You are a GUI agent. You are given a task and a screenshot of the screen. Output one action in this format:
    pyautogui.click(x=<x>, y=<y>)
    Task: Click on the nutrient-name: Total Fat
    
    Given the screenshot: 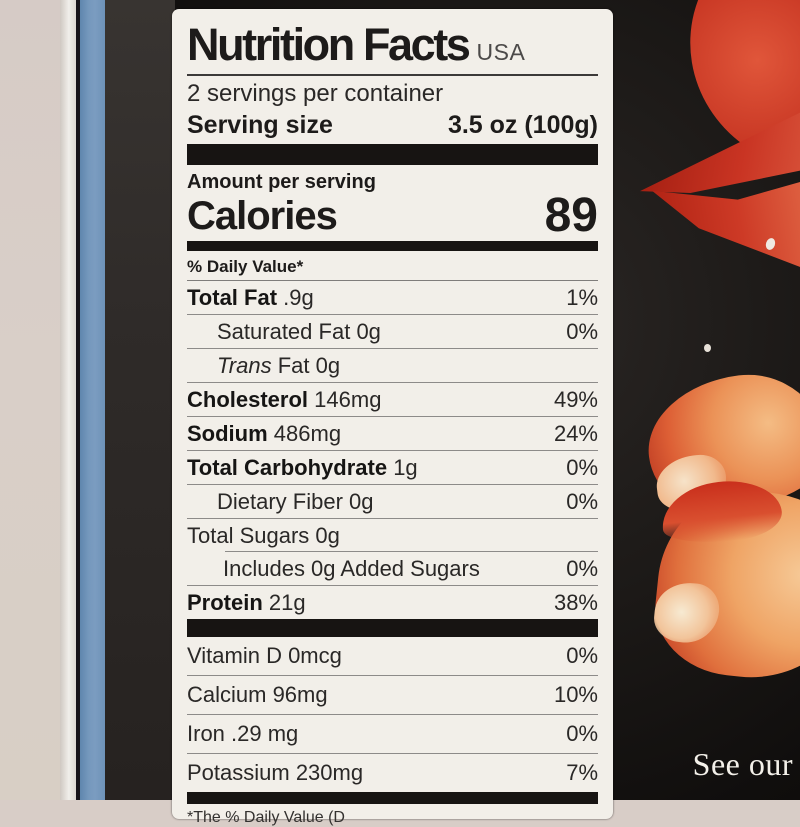 What is the action you would take?
    pyautogui.click(x=232, y=297)
    